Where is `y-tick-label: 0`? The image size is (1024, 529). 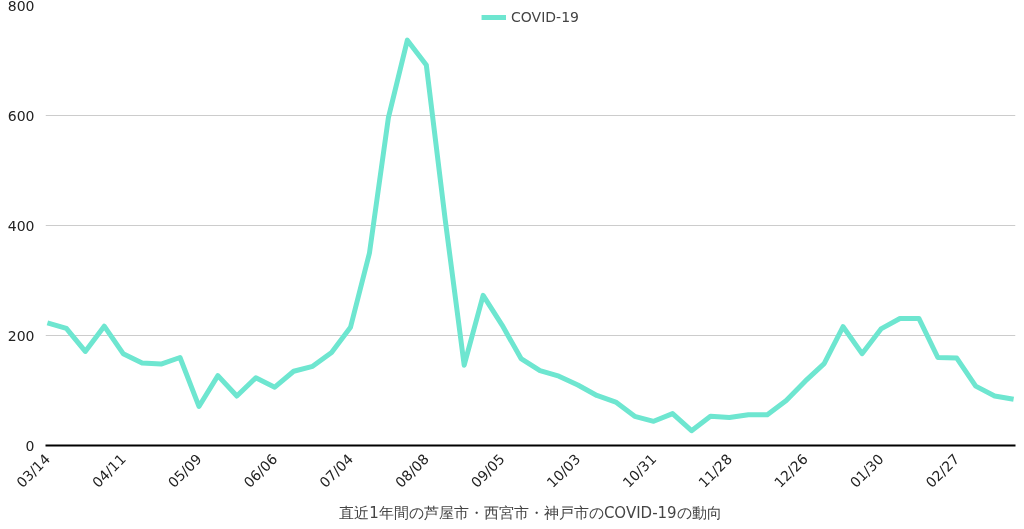 y-tick-label: 0 is located at coordinates (30, 445).